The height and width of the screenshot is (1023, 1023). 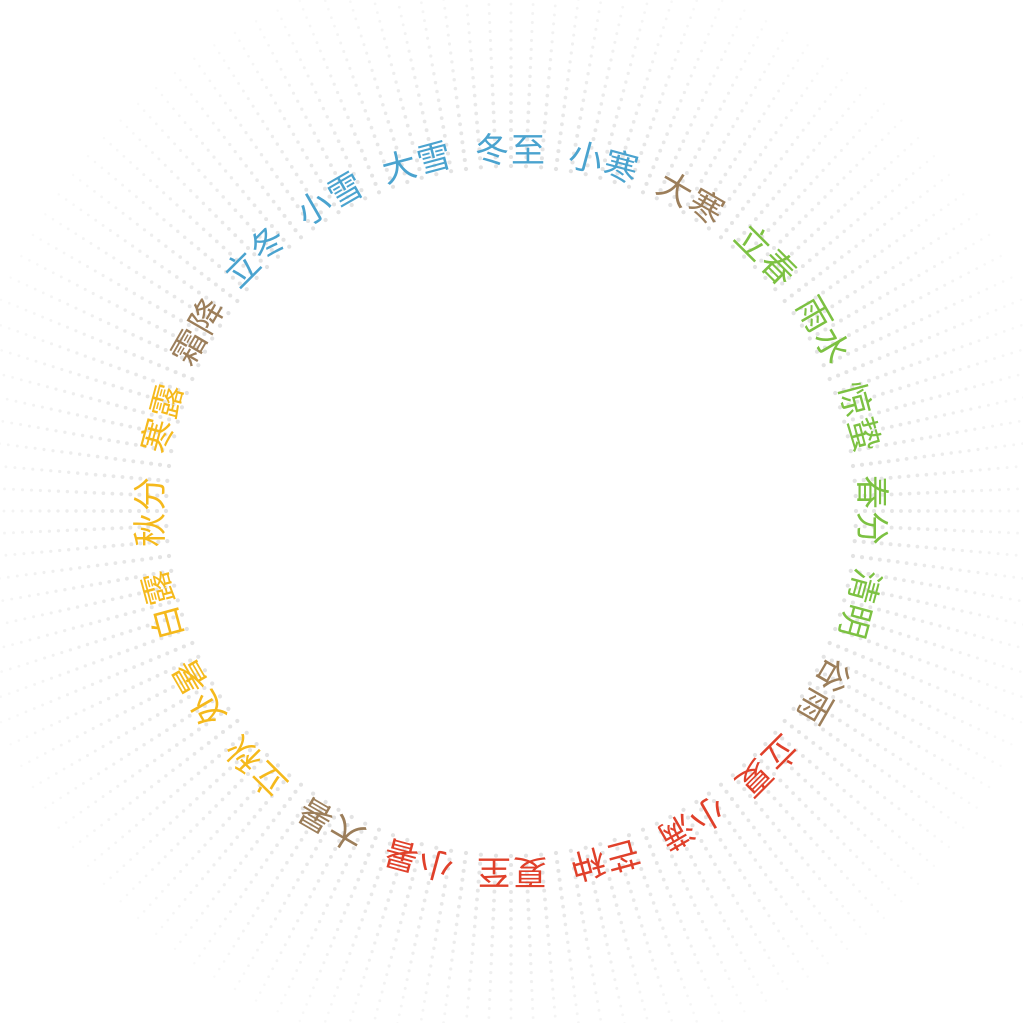 What do you see at coordinates (604, 163) in the screenshot?
I see `solar-term-label: 小寒` at bounding box center [604, 163].